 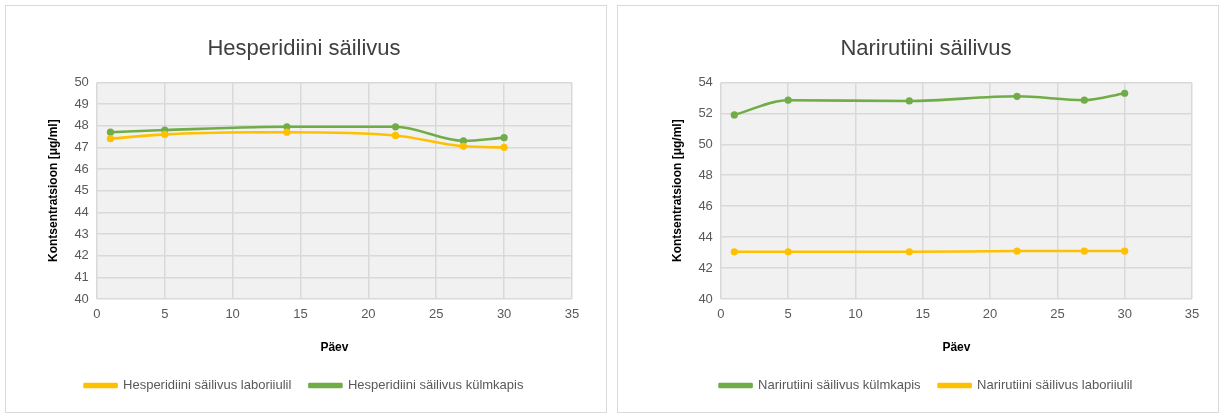 I want to click on y-tick-label: 41, so click(x=81, y=276).